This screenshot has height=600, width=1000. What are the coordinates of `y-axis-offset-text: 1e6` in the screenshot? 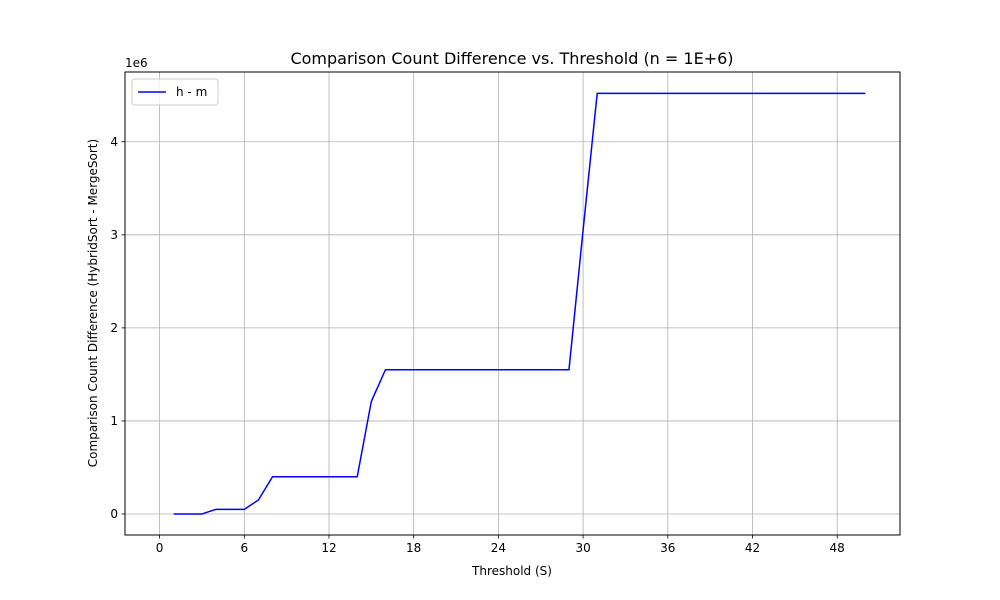 It's located at (136, 63).